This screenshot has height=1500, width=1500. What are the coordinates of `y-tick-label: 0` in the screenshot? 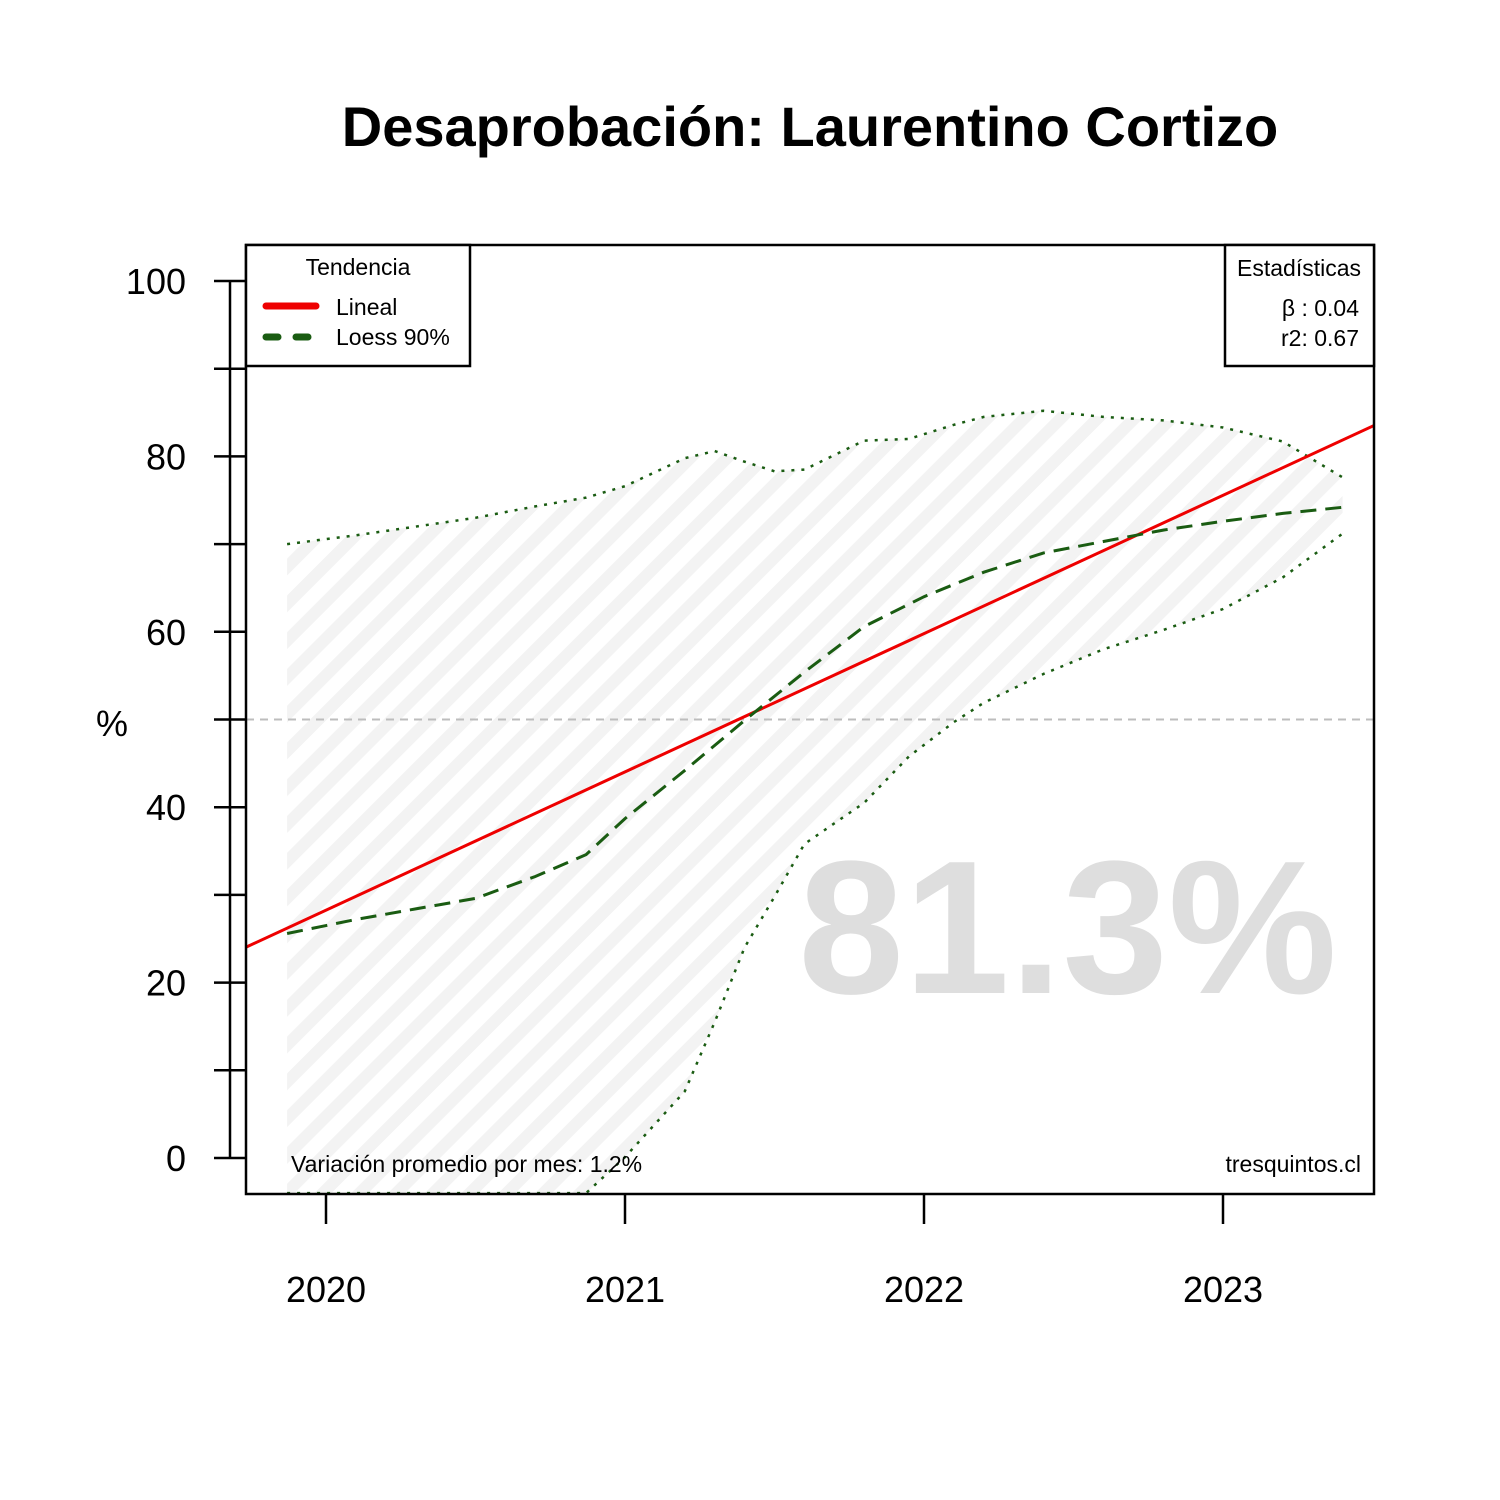 It's located at (176, 1158).